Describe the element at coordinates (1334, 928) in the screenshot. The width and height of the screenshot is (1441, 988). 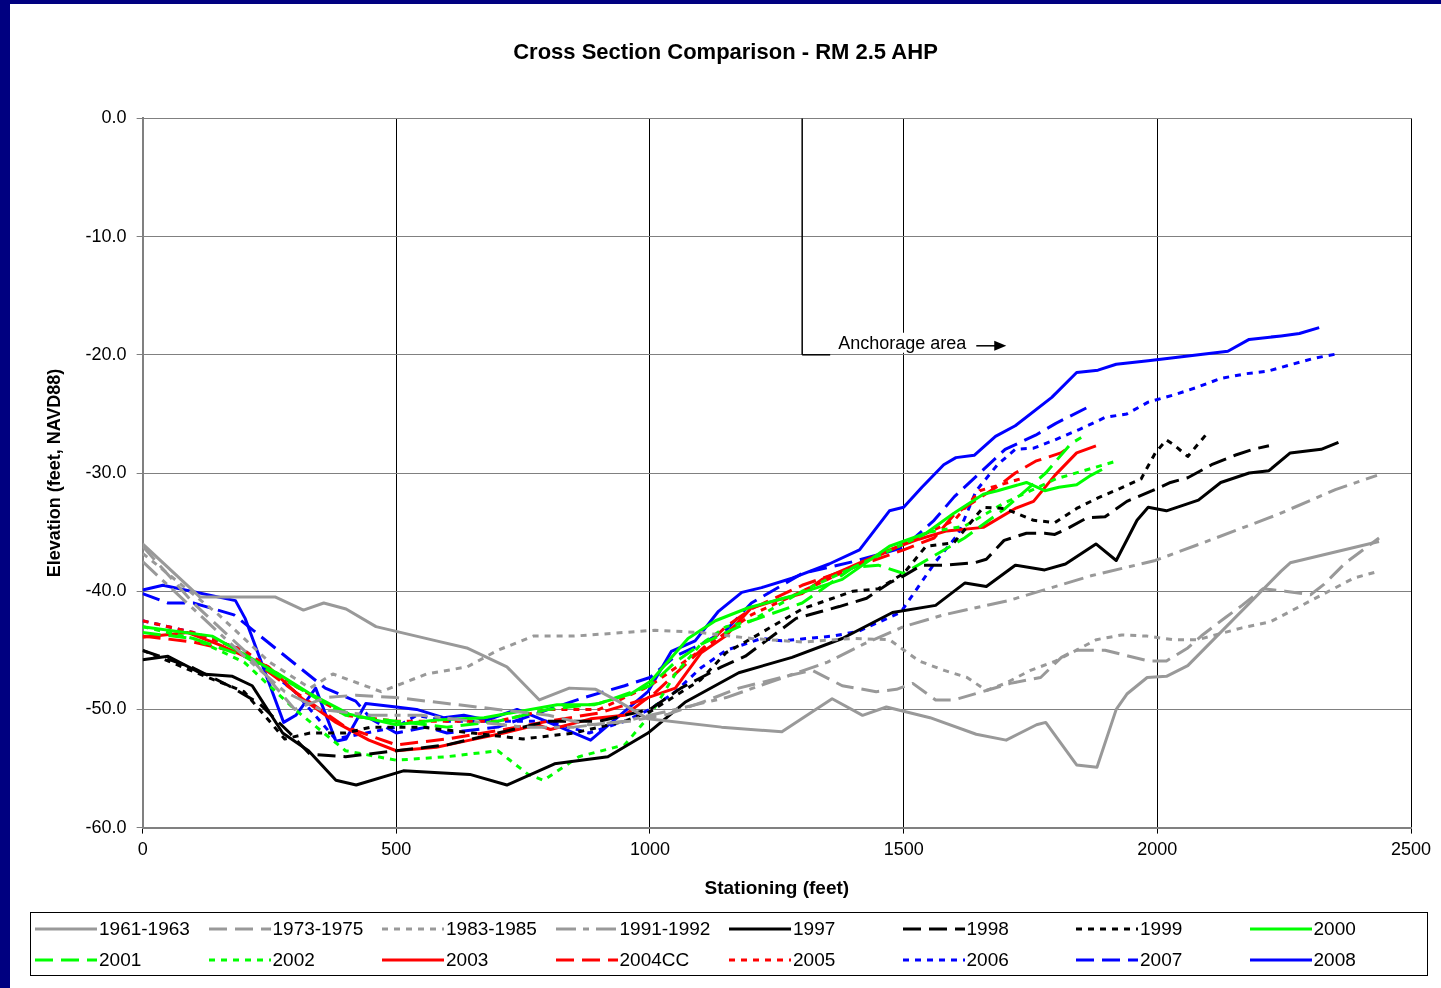
I see `legend-label: 2000` at that location.